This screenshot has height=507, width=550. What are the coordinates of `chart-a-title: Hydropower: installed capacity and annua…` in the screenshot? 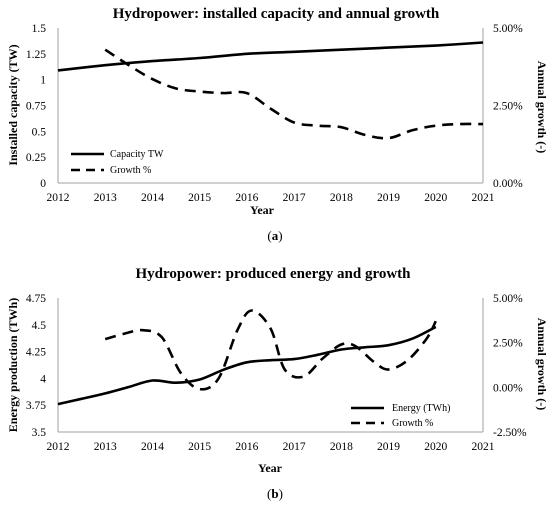 It's located at (276, 14).